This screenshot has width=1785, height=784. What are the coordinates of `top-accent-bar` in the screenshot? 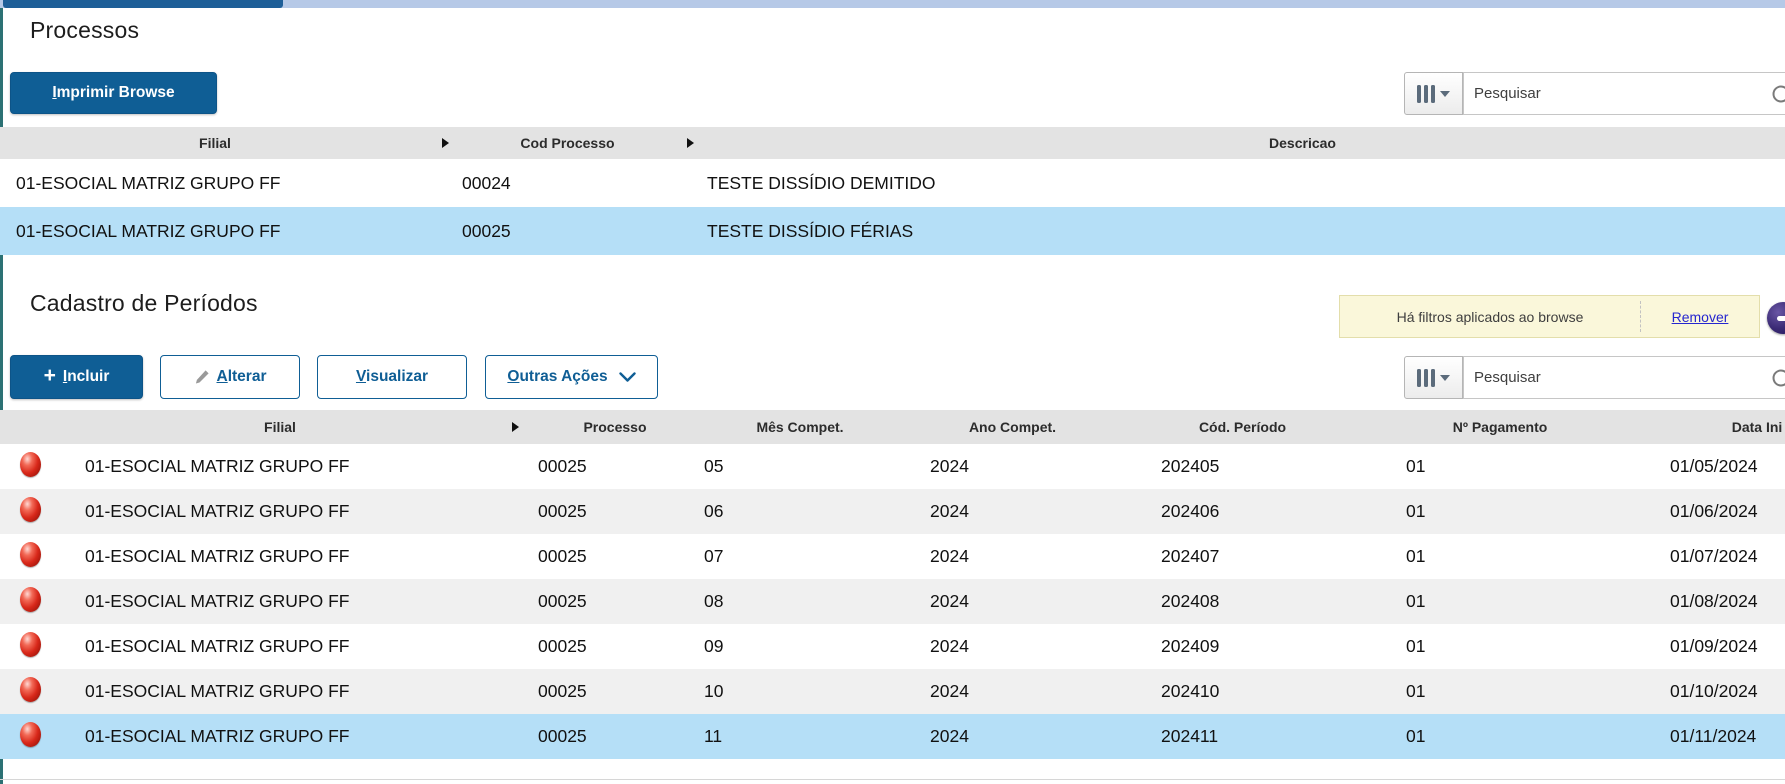 It's located at (892, 4).